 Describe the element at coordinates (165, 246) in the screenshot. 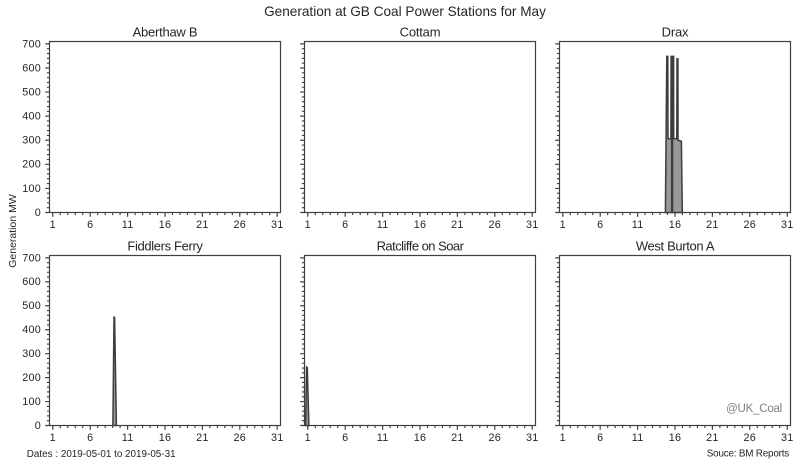

I see `svg-text: Fiddlers Ferry` at that location.